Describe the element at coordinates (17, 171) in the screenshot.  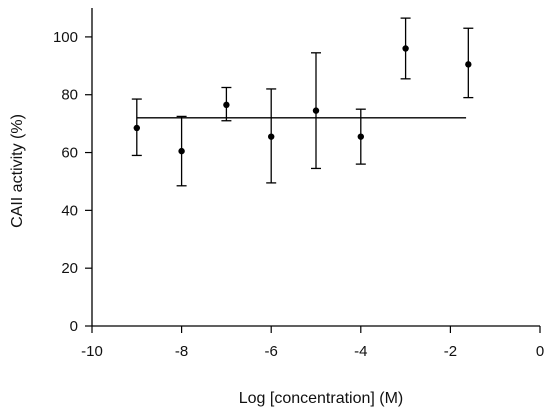
I see `y-axis-label: CAII activity (%)` at that location.